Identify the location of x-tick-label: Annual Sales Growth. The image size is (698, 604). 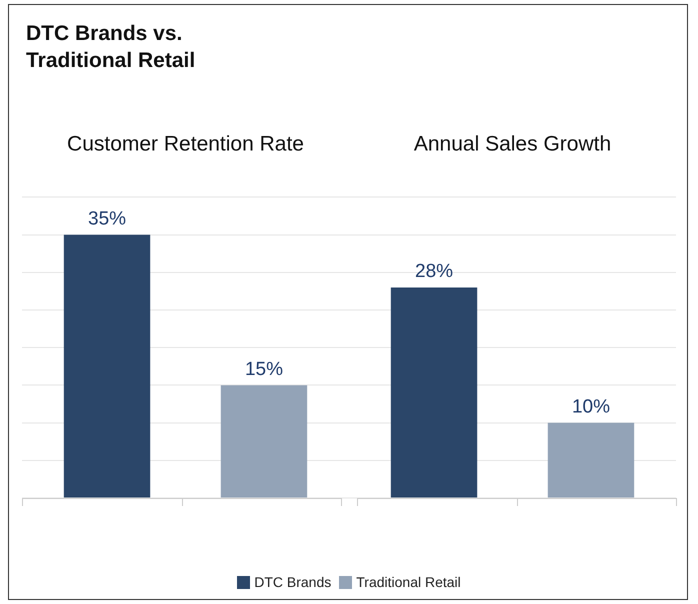
(513, 144).